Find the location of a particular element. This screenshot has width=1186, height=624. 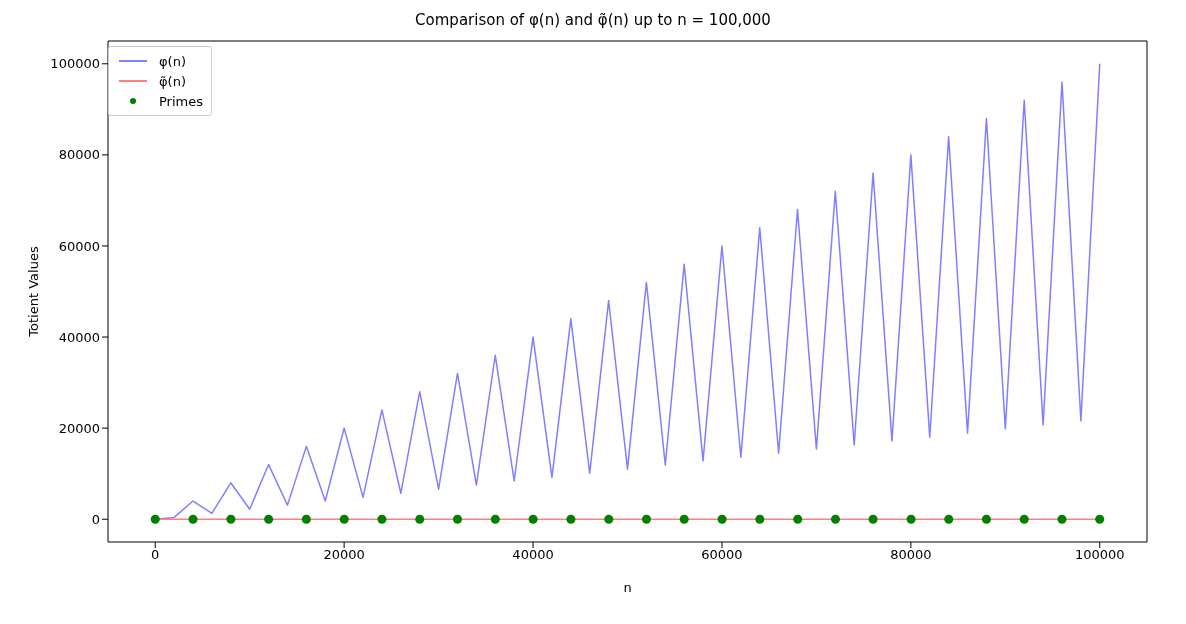

legend-label: φ̃(n) is located at coordinates (172, 81).